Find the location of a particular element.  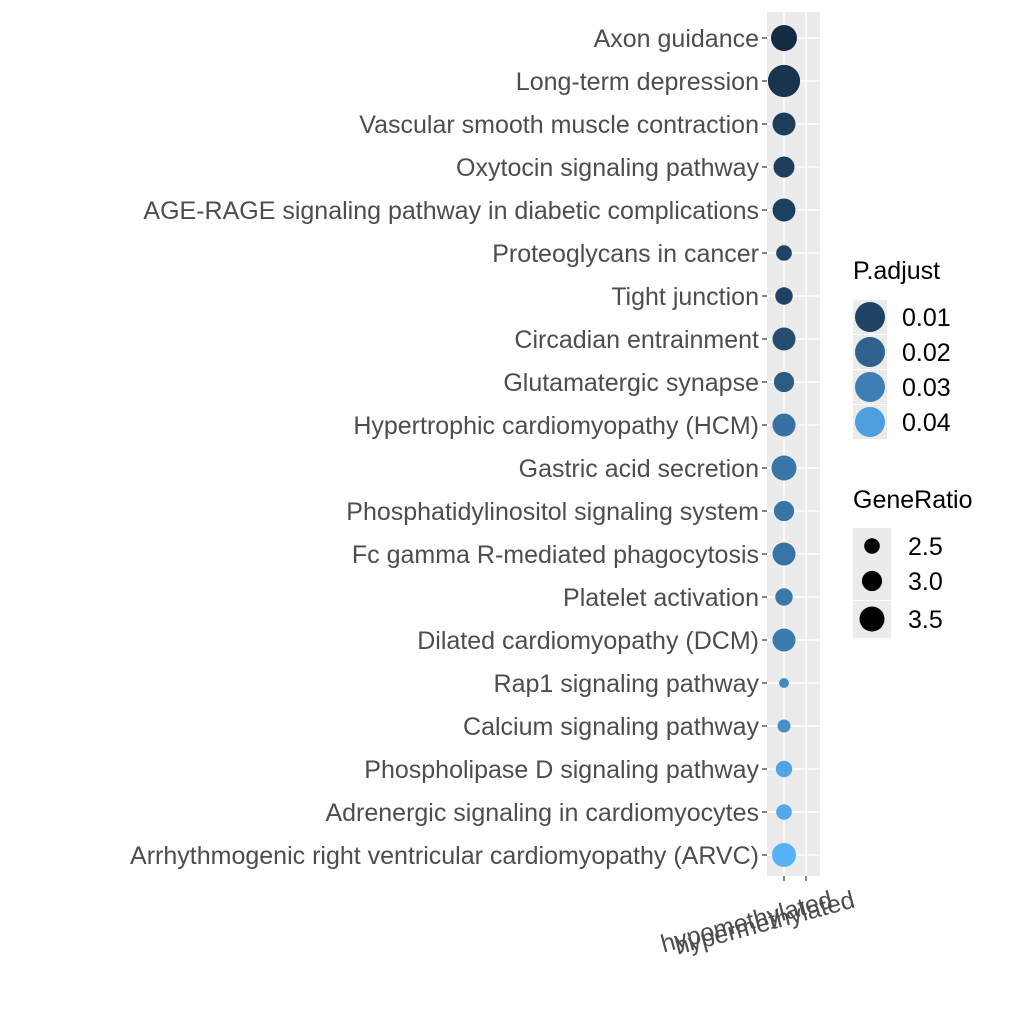

point-age-rage-signaling-pathway-in-diabetic-complications is located at coordinates (784, 210).